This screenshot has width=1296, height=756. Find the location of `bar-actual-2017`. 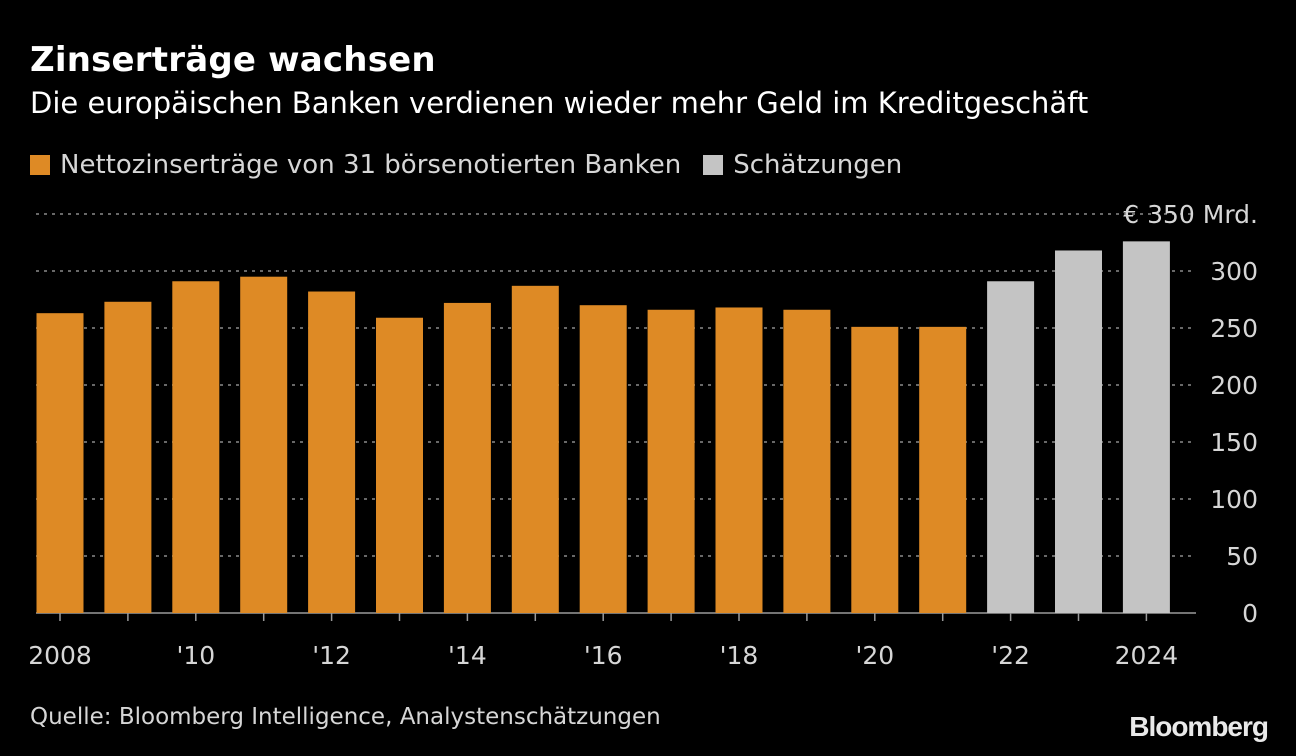

bar-actual-2017 is located at coordinates (671, 461).